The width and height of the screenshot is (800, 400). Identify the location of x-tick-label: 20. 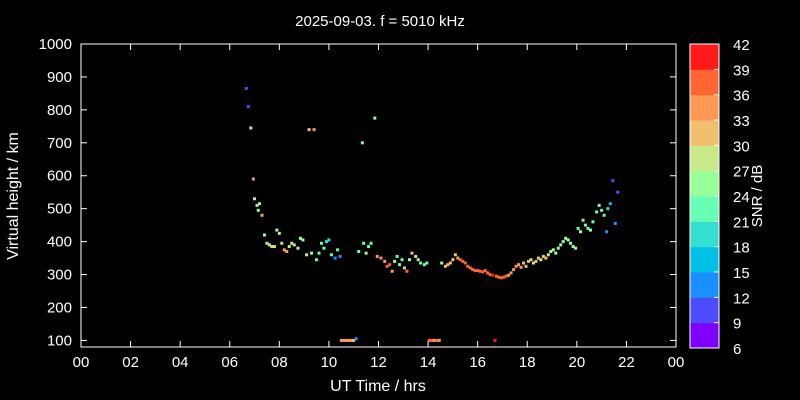
(576, 362).